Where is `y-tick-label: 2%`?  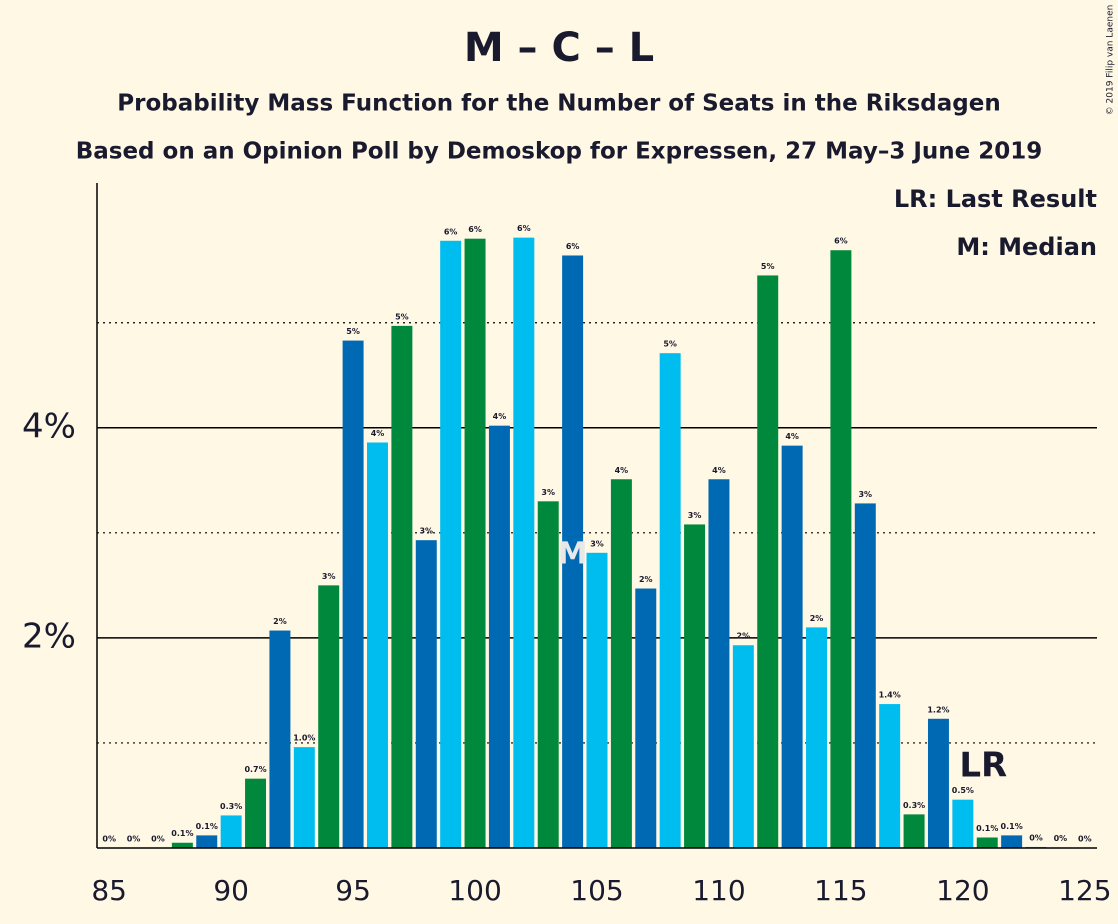
y-tick-label: 2% is located at coordinates (49, 636).